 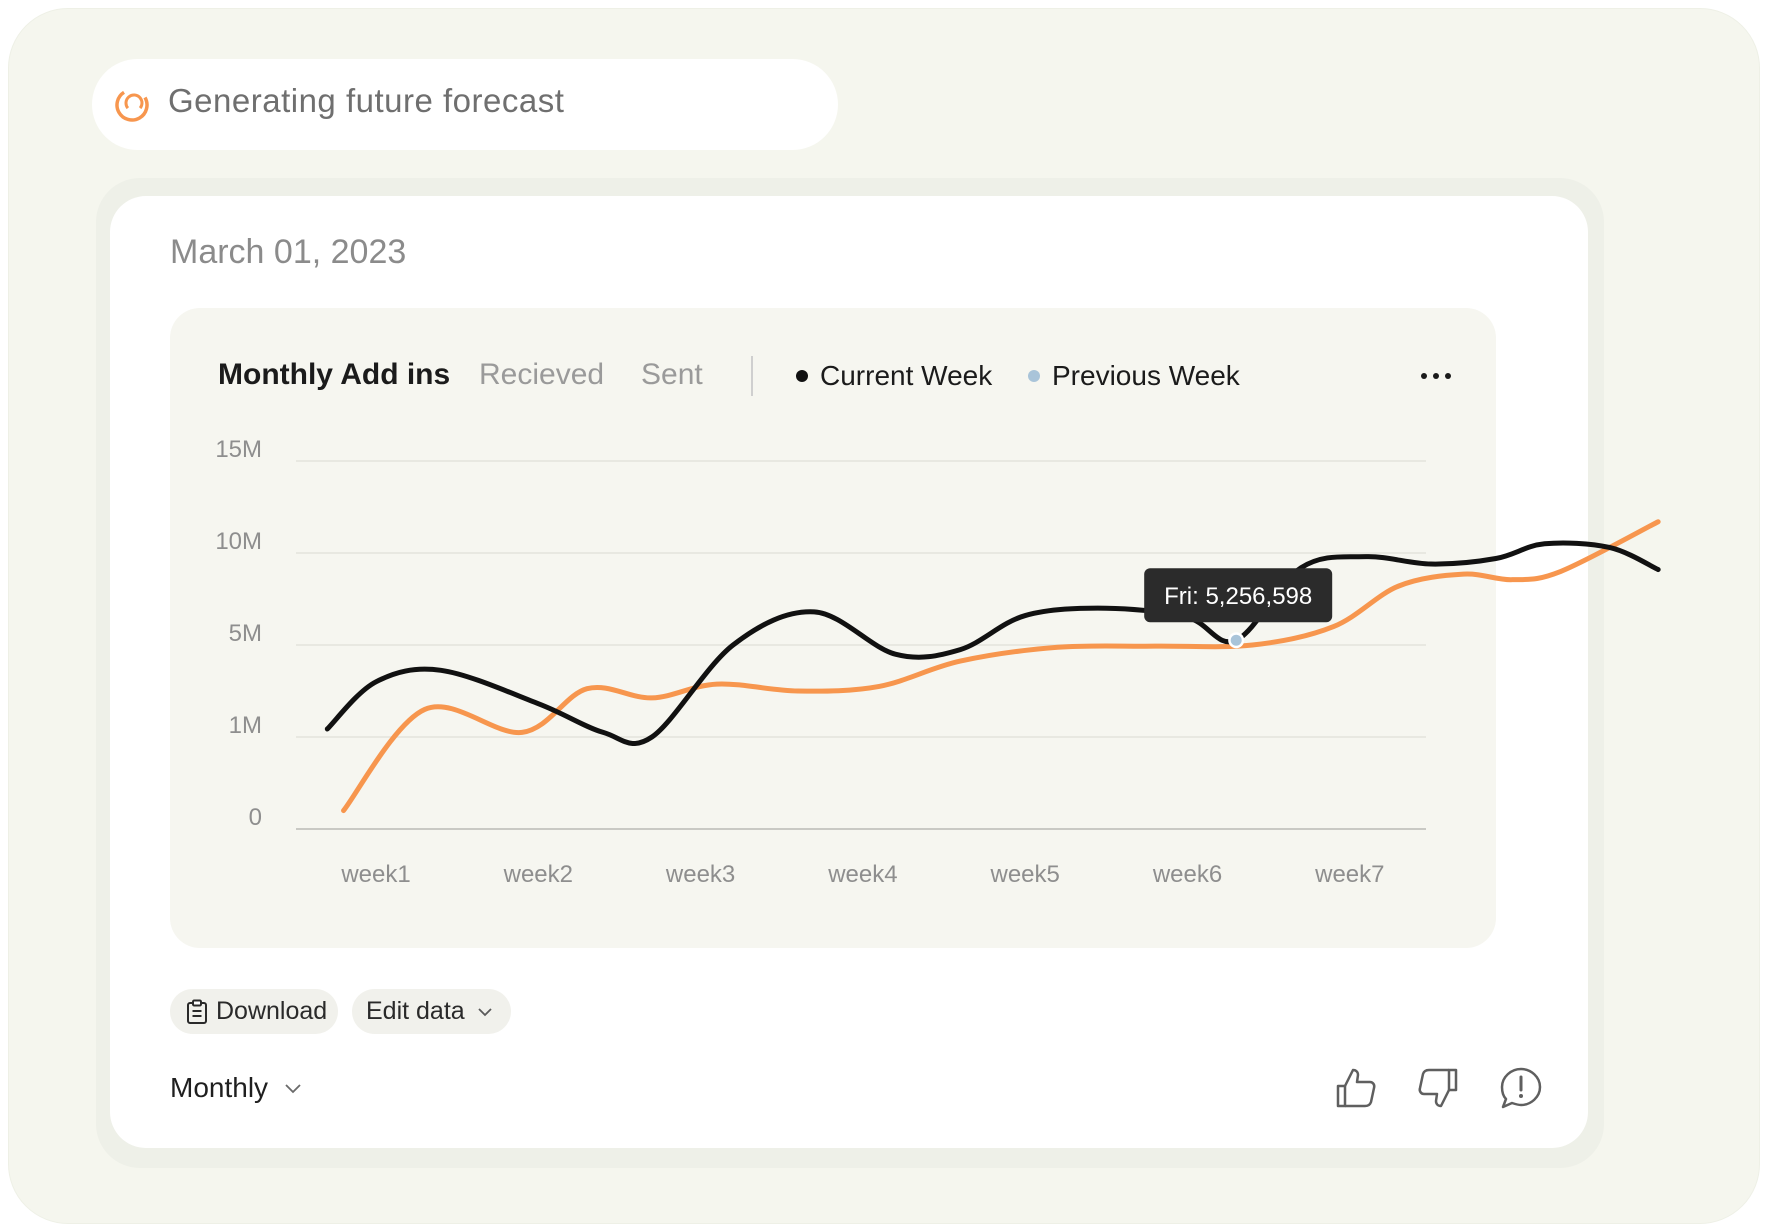 I want to click on thumbs-down-icon, so click(x=1438, y=1088).